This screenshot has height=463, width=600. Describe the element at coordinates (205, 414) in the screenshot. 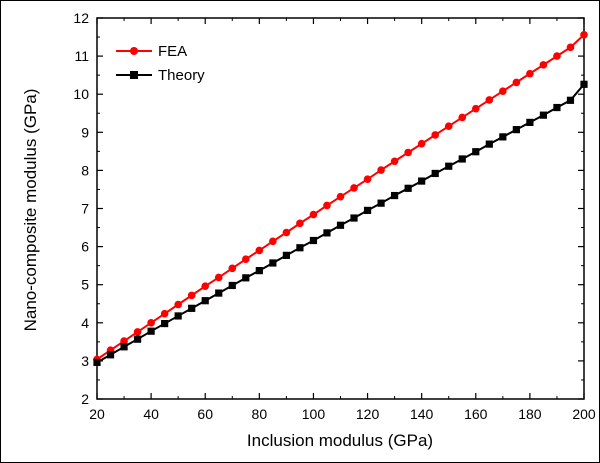

I see `x-tick-label: 60` at that location.